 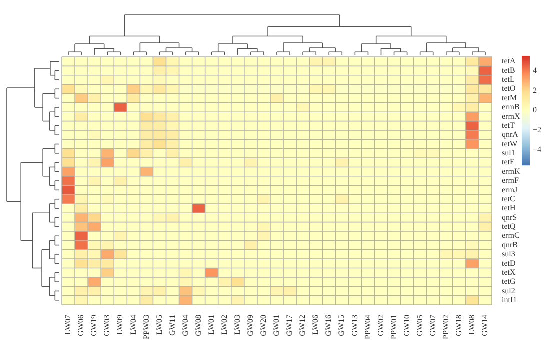 I want to click on x-tick-label: GW12, so click(x=303, y=325).